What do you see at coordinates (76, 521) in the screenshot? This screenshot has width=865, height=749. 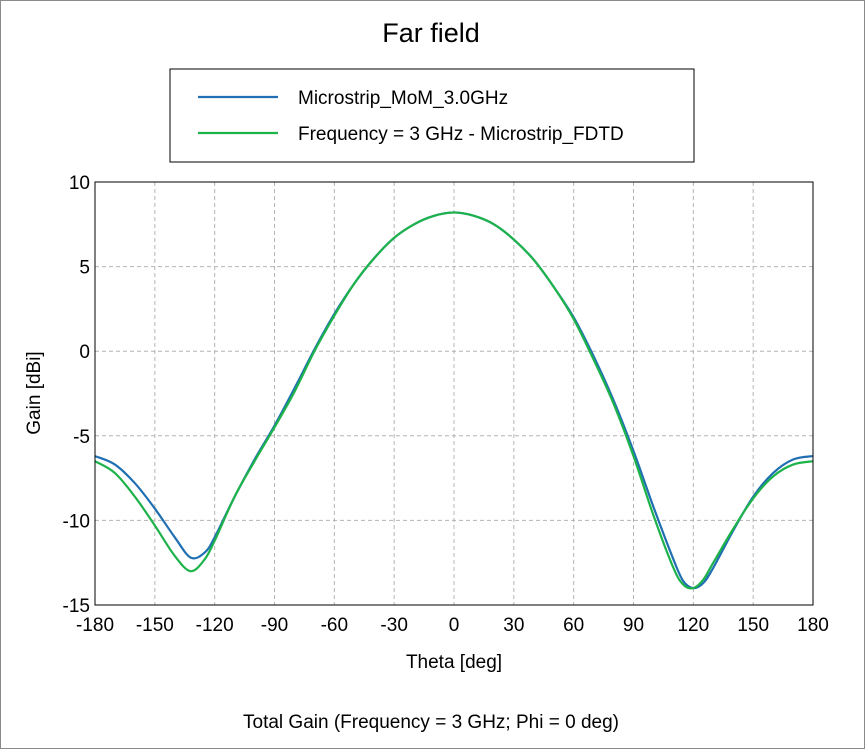 I see `y-tick-label: -10` at bounding box center [76, 521].